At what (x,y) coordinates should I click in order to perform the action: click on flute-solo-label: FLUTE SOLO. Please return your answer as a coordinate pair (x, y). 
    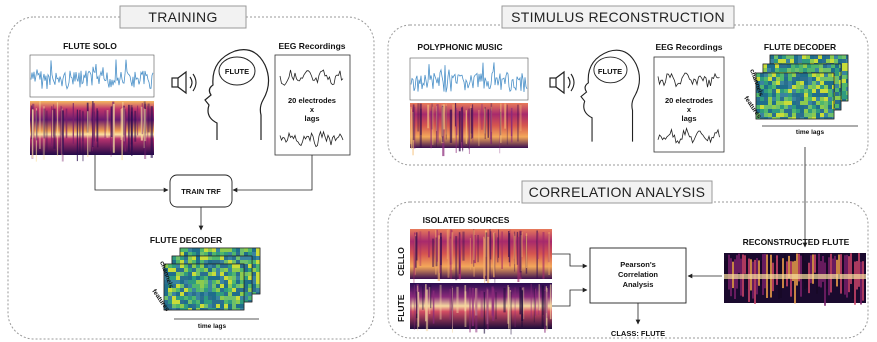
    Looking at the image, I should click on (90, 46).